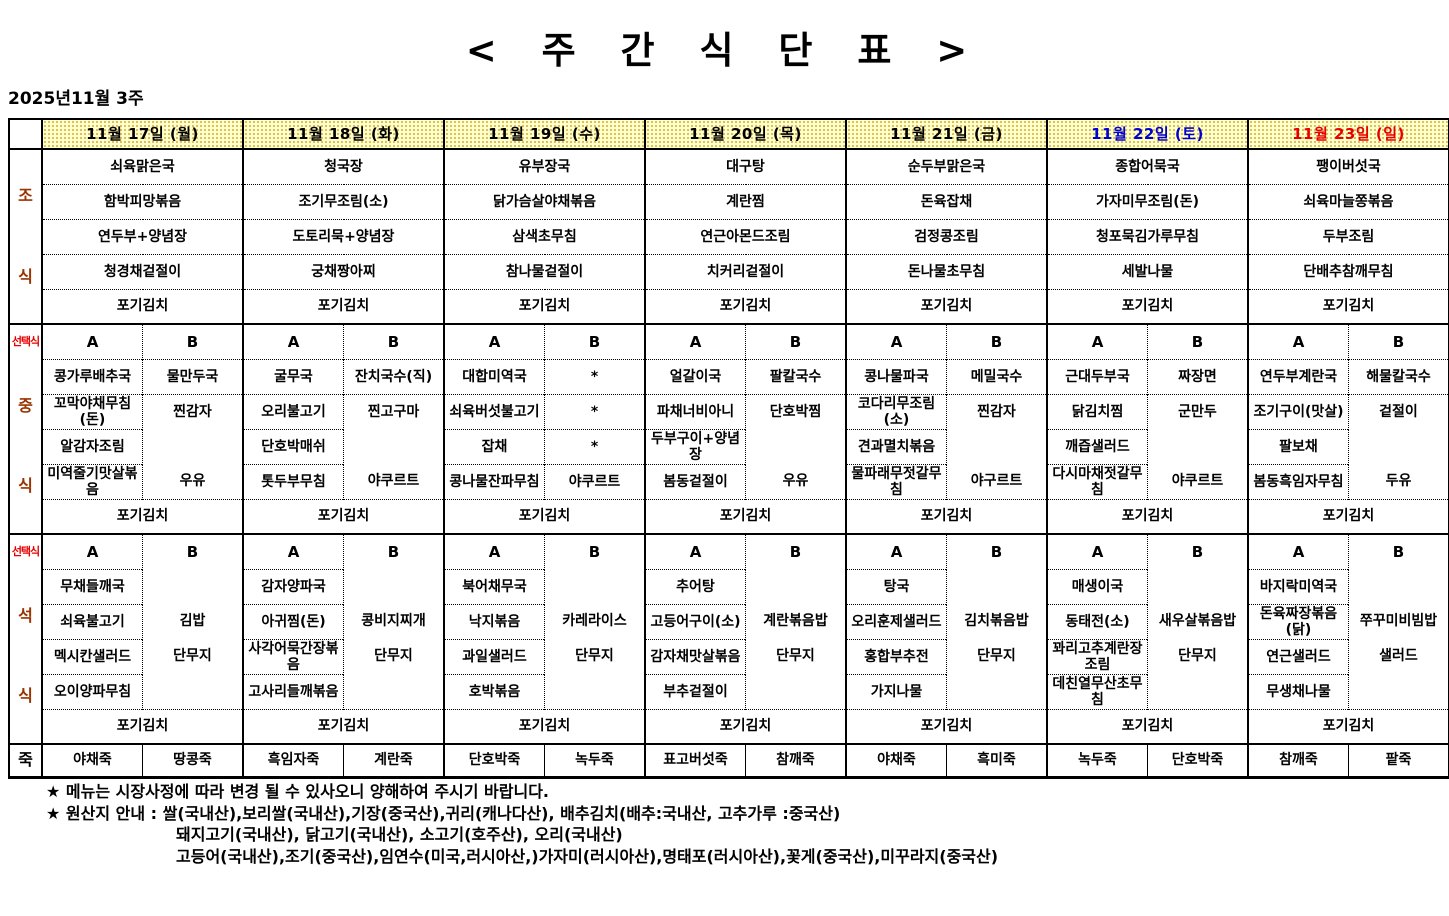 The height and width of the screenshot is (916, 1449). I want to click on lunch-a-item: 봄동흑임자무침, so click(1298, 481).